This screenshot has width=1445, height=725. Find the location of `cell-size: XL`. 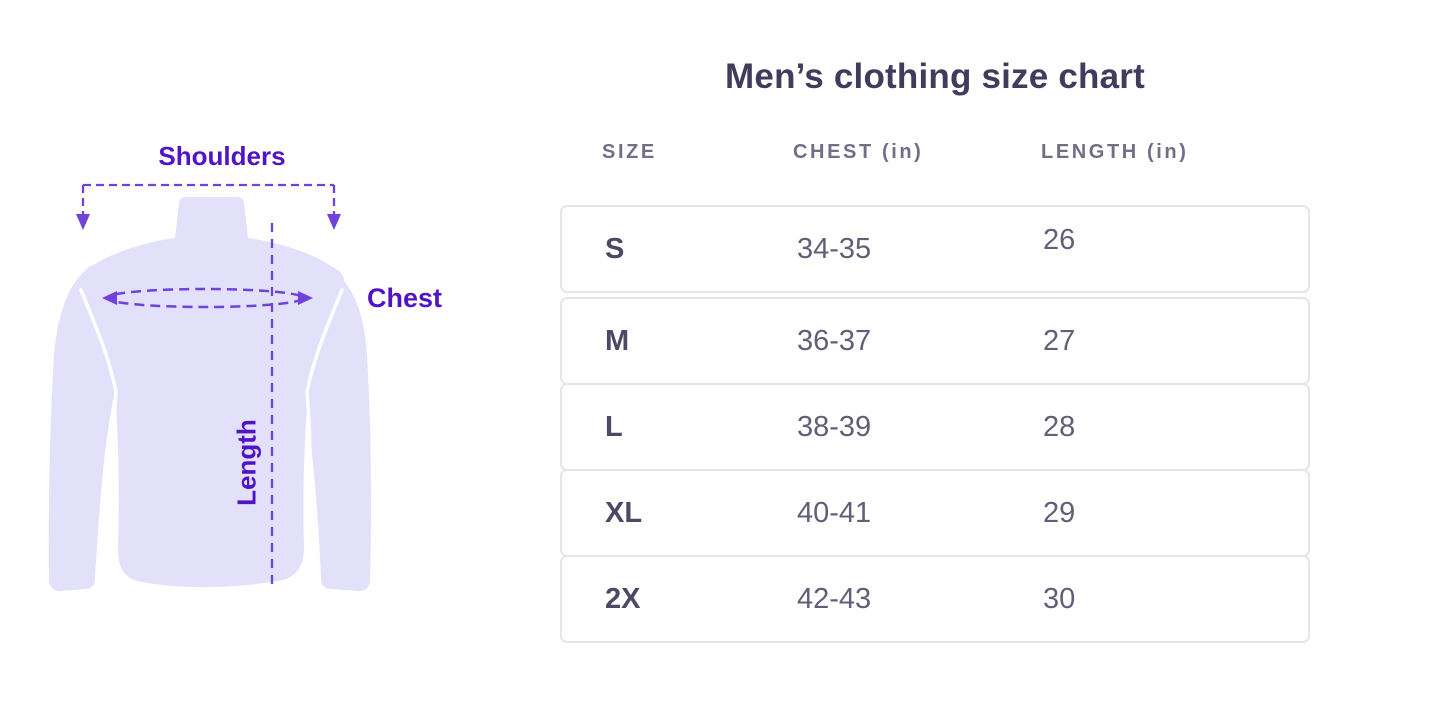

cell-size: XL is located at coordinates (624, 512).